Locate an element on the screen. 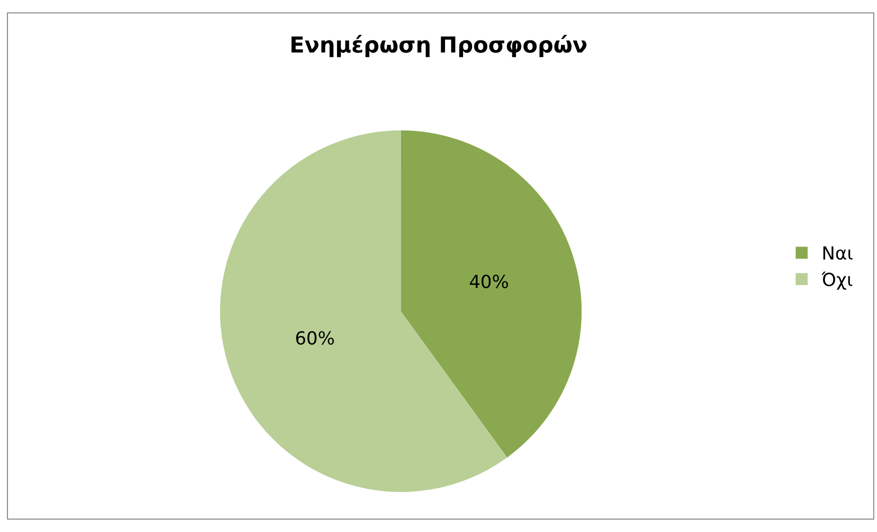 The width and height of the screenshot is (877, 532). legend-label: Όχι is located at coordinates (836, 281).